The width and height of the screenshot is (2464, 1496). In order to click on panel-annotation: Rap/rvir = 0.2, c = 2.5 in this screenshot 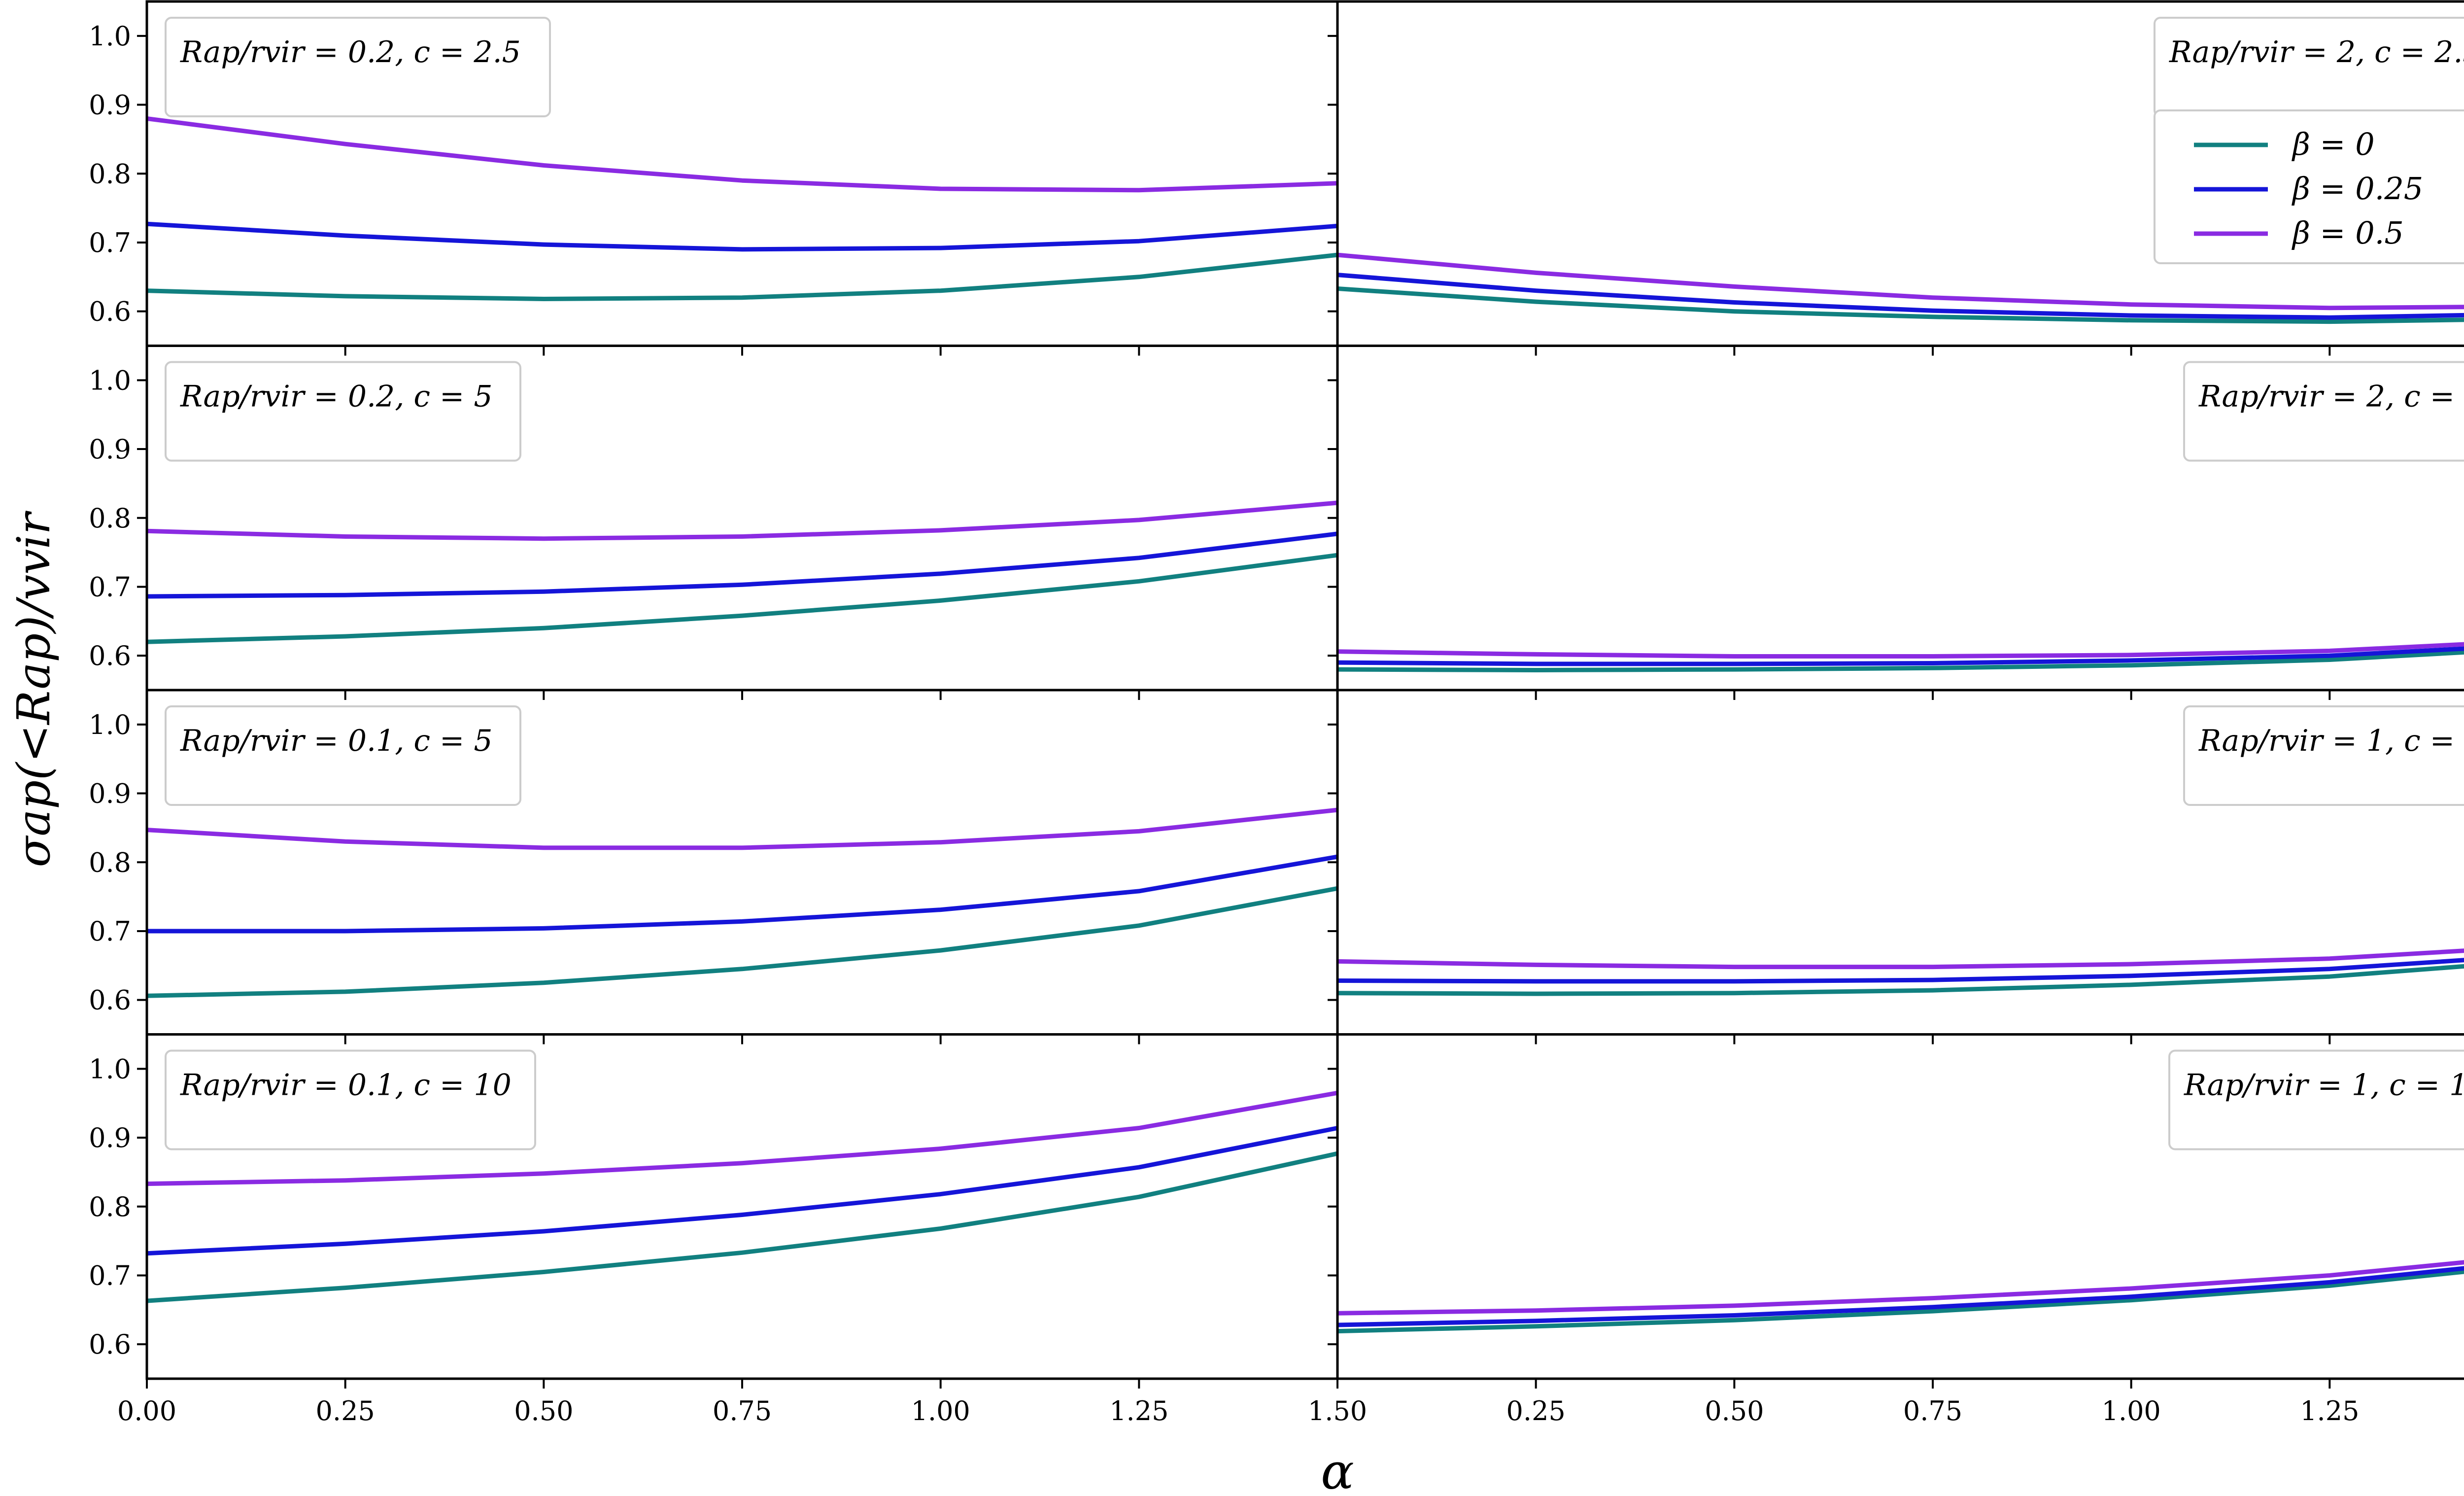, I will do `click(358, 67)`.